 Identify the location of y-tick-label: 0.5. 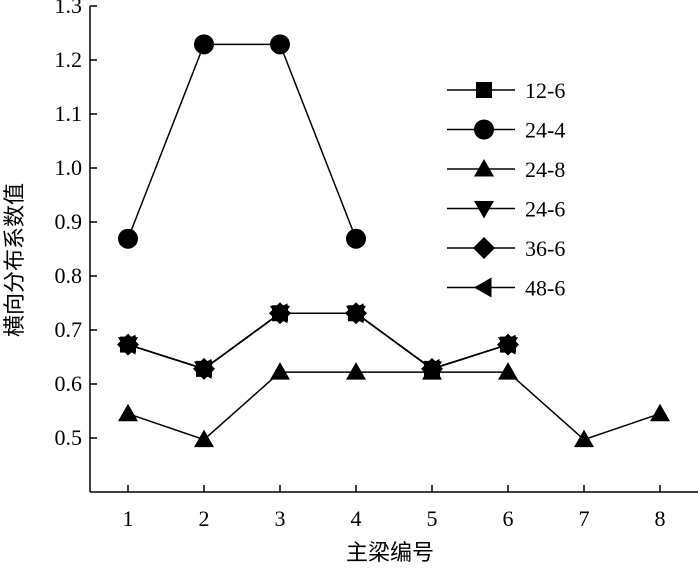
(69, 437).